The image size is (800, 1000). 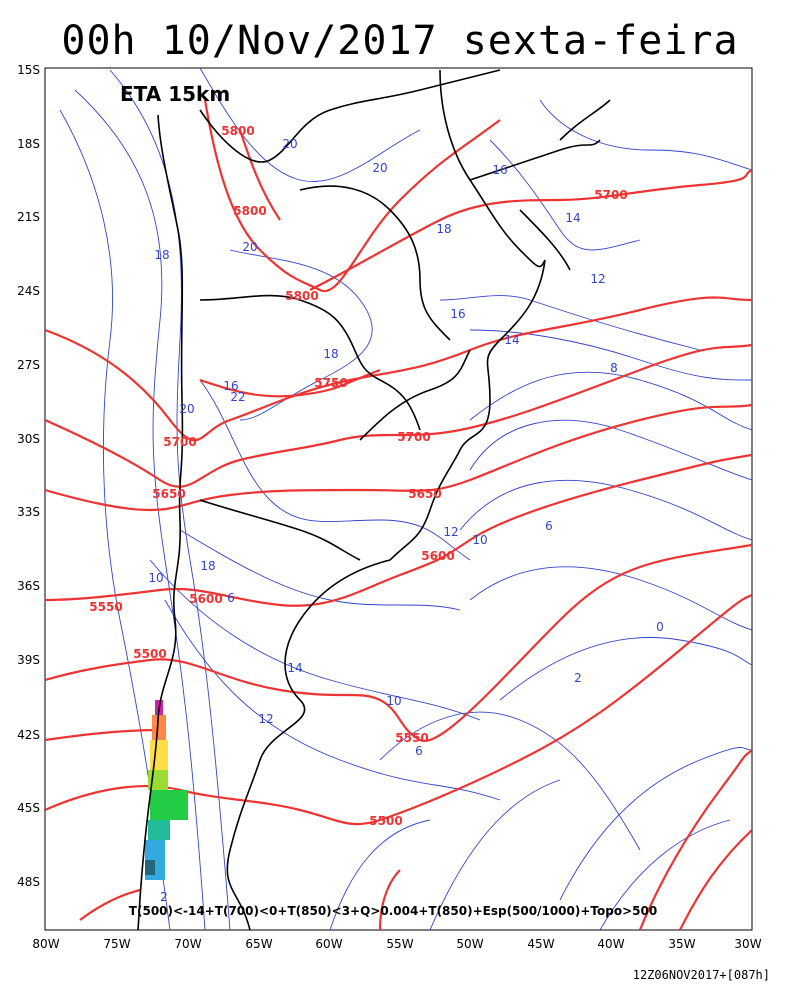 I want to click on lat-label: 18S, so click(x=28, y=144).